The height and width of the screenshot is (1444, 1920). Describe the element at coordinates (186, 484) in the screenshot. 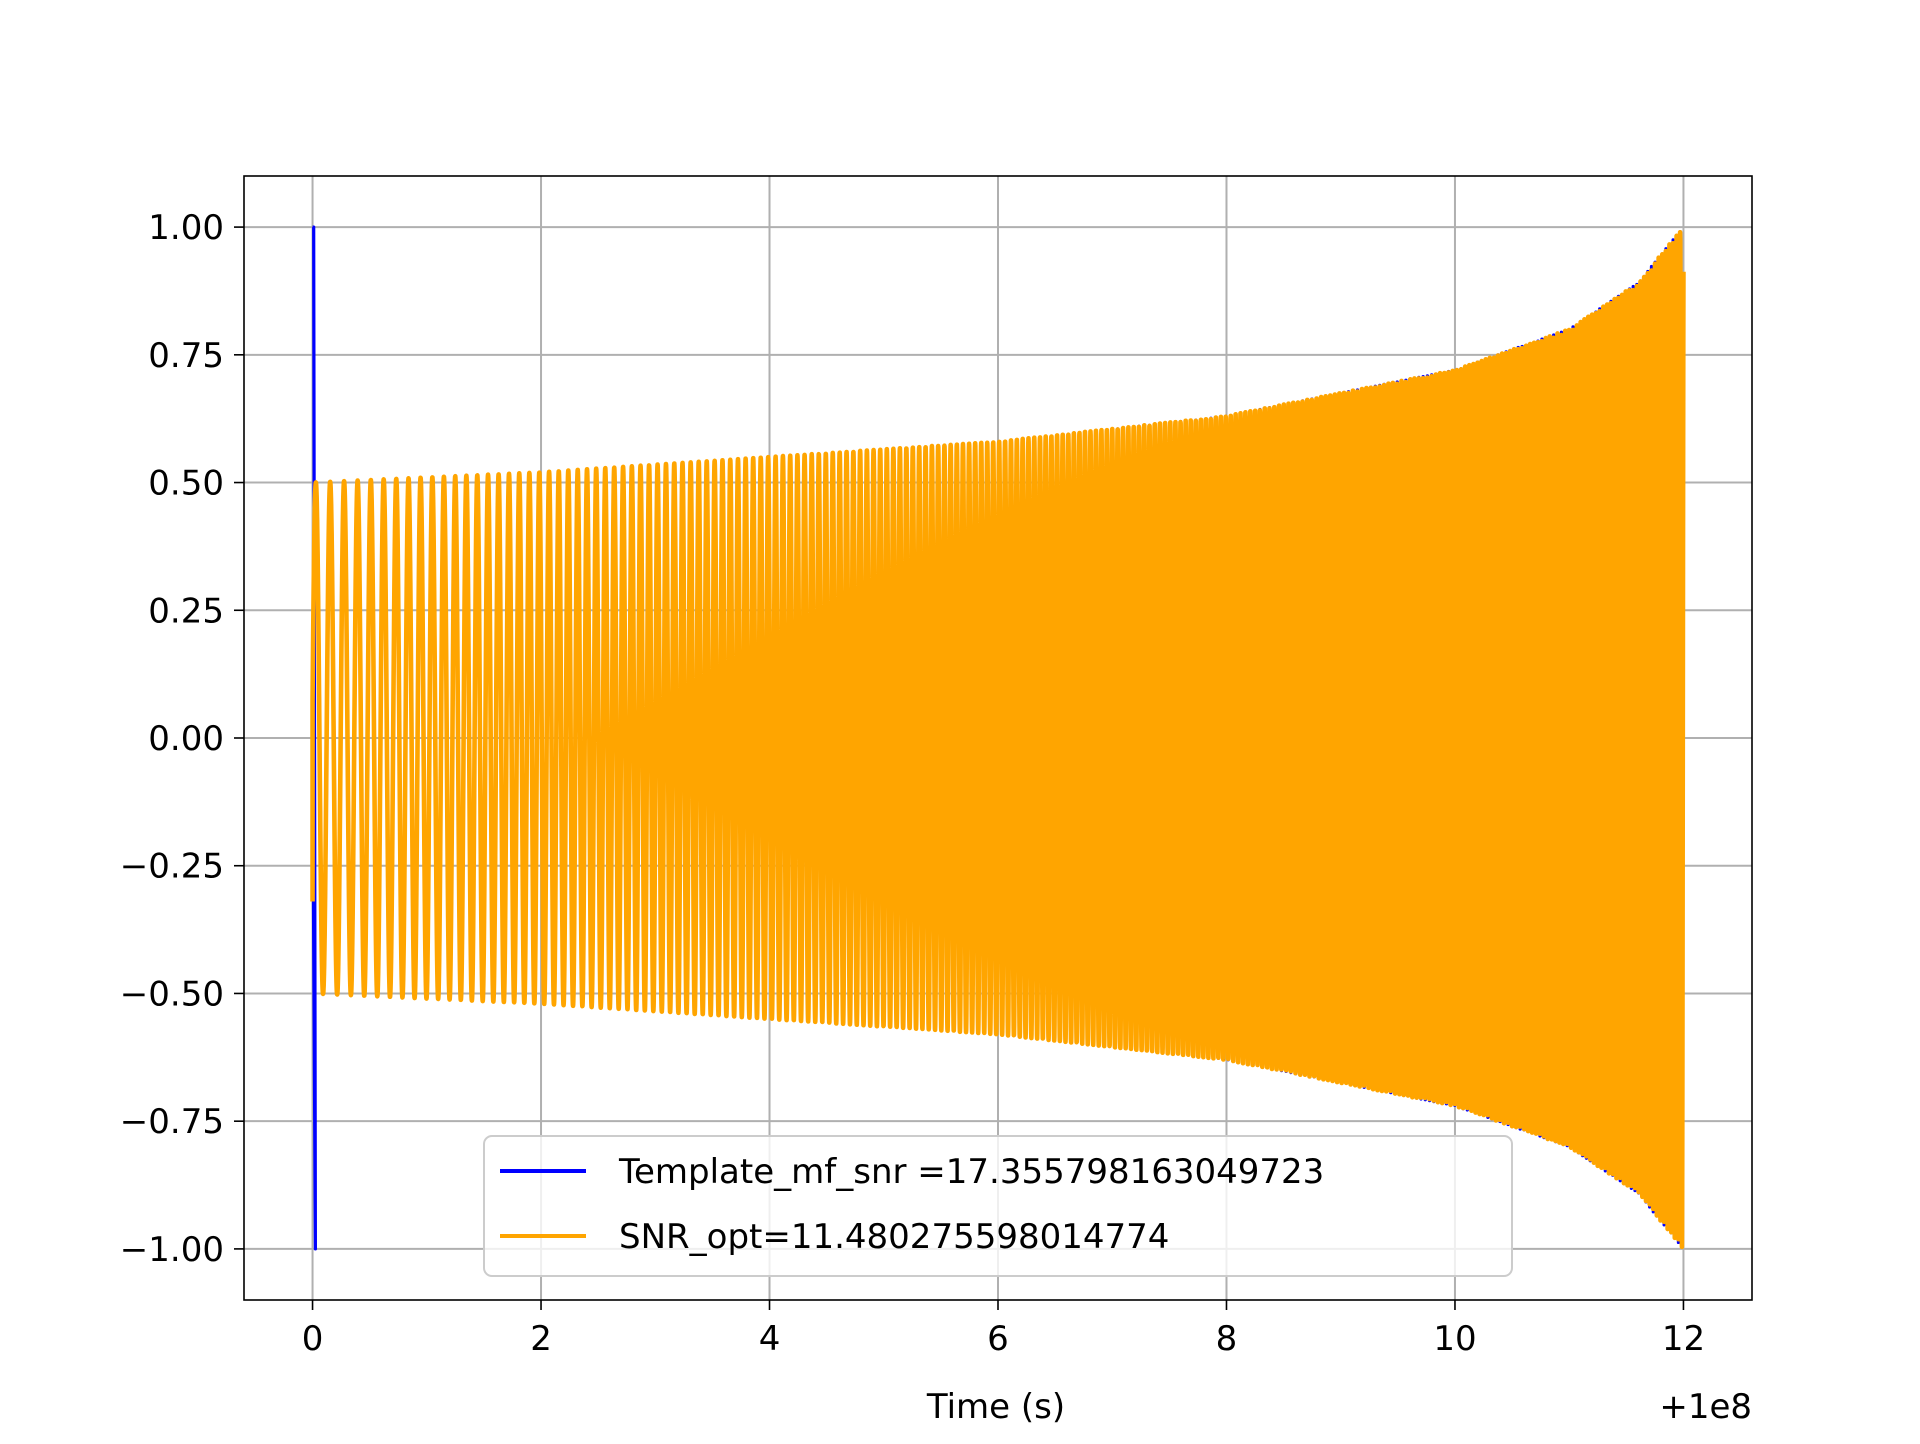

I see `y-tick-label: 0.50` at that location.